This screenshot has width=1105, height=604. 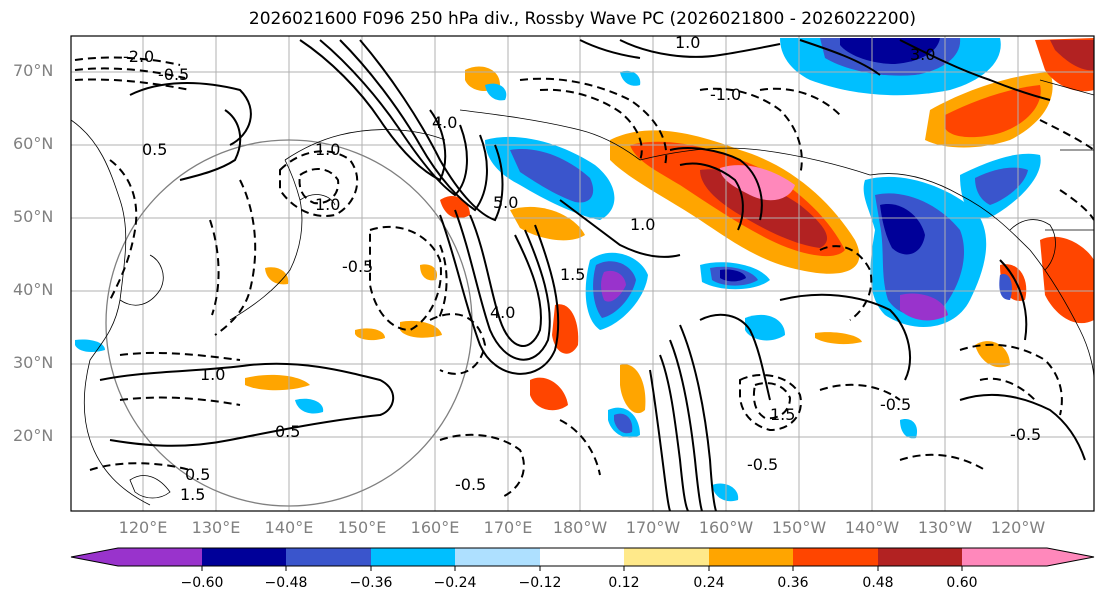 What do you see at coordinates (726, 527) in the screenshot?
I see `lon-label: 160°W` at bounding box center [726, 527].